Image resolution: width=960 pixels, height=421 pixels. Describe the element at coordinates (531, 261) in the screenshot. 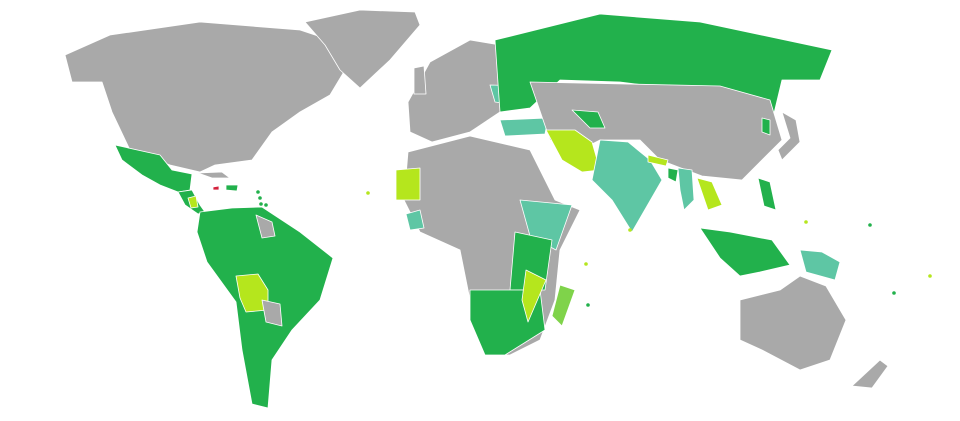

I see `country-east-africa` at that location.